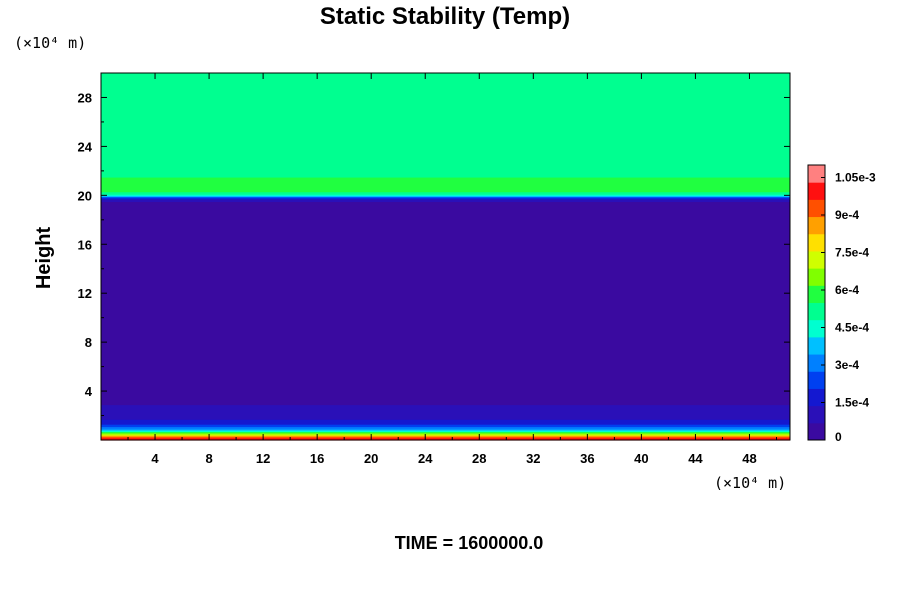 The image size is (900, 600). I want to click on y-tick-label: 16, so click(85, 244).